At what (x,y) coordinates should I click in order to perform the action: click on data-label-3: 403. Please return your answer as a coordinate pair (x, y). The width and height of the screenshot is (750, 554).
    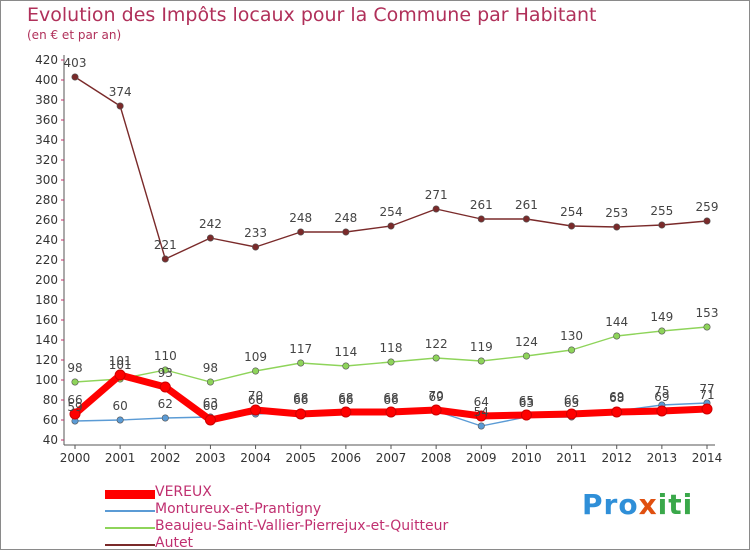
    Looking at the image, I should click on (75, 63).